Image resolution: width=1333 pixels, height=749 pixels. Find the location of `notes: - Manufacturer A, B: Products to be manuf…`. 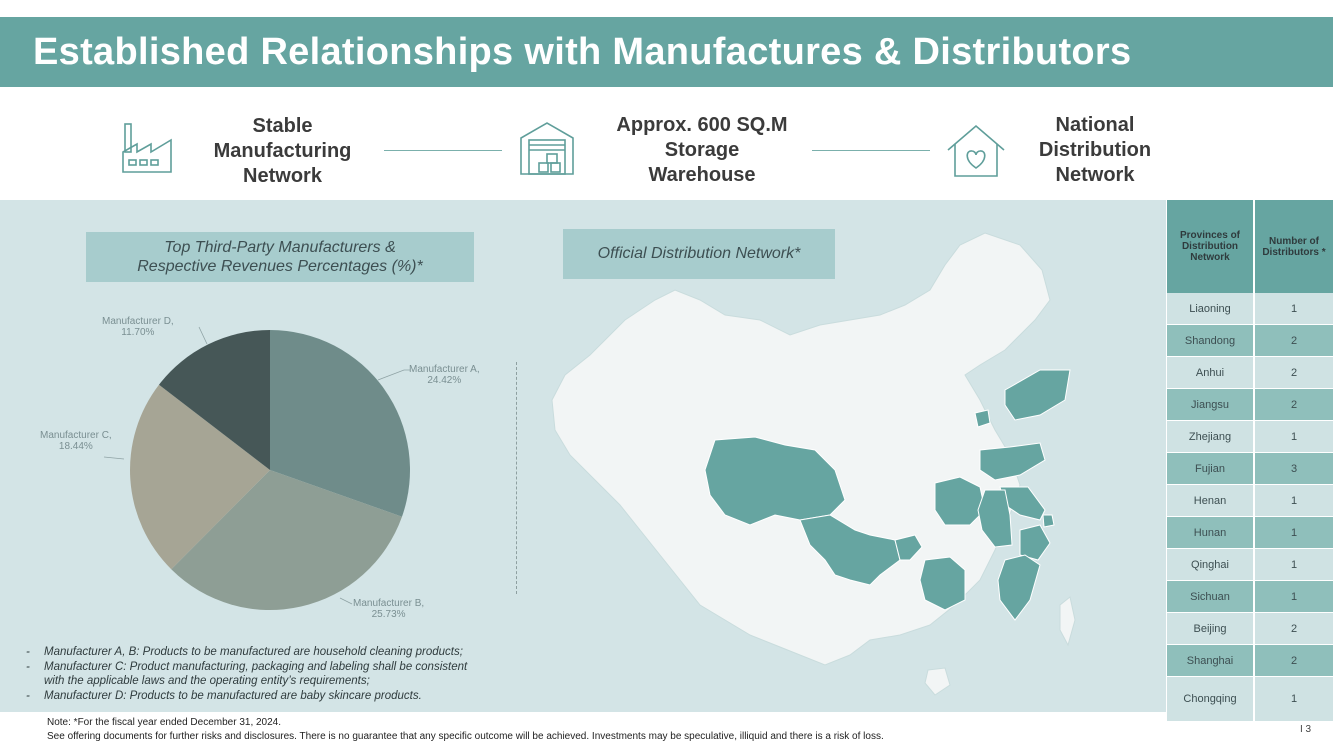

notes: - Manufacturer A, B: Products to be manuf… is located at coordinates (246, 674).